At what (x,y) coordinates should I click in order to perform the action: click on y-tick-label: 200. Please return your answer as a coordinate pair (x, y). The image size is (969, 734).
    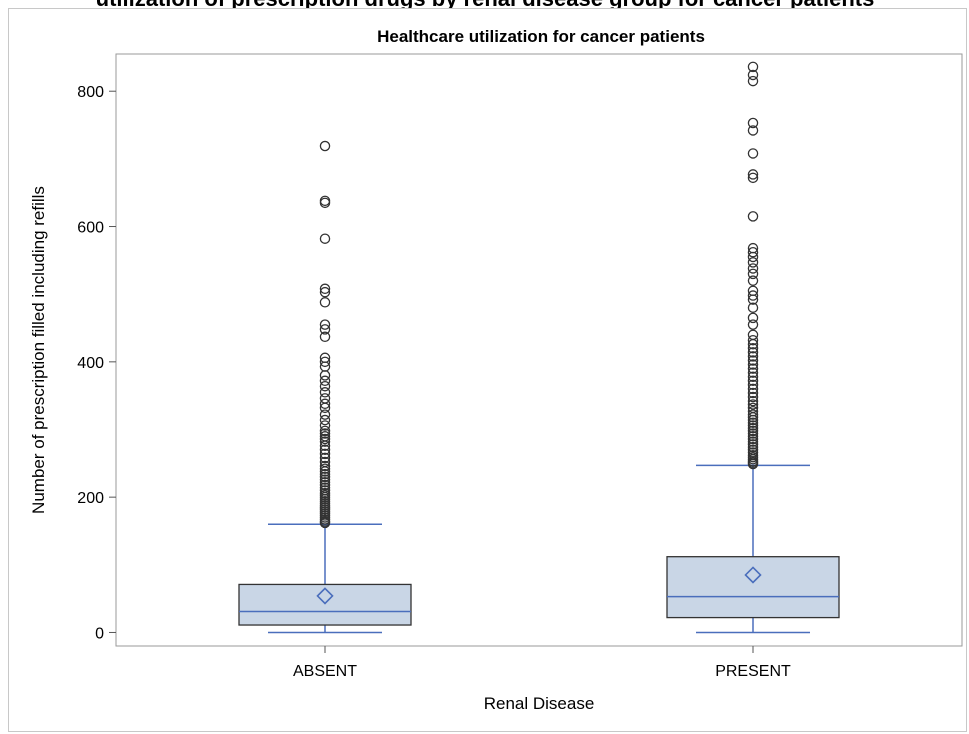
    Looking at the image, I should click on (90, 498).